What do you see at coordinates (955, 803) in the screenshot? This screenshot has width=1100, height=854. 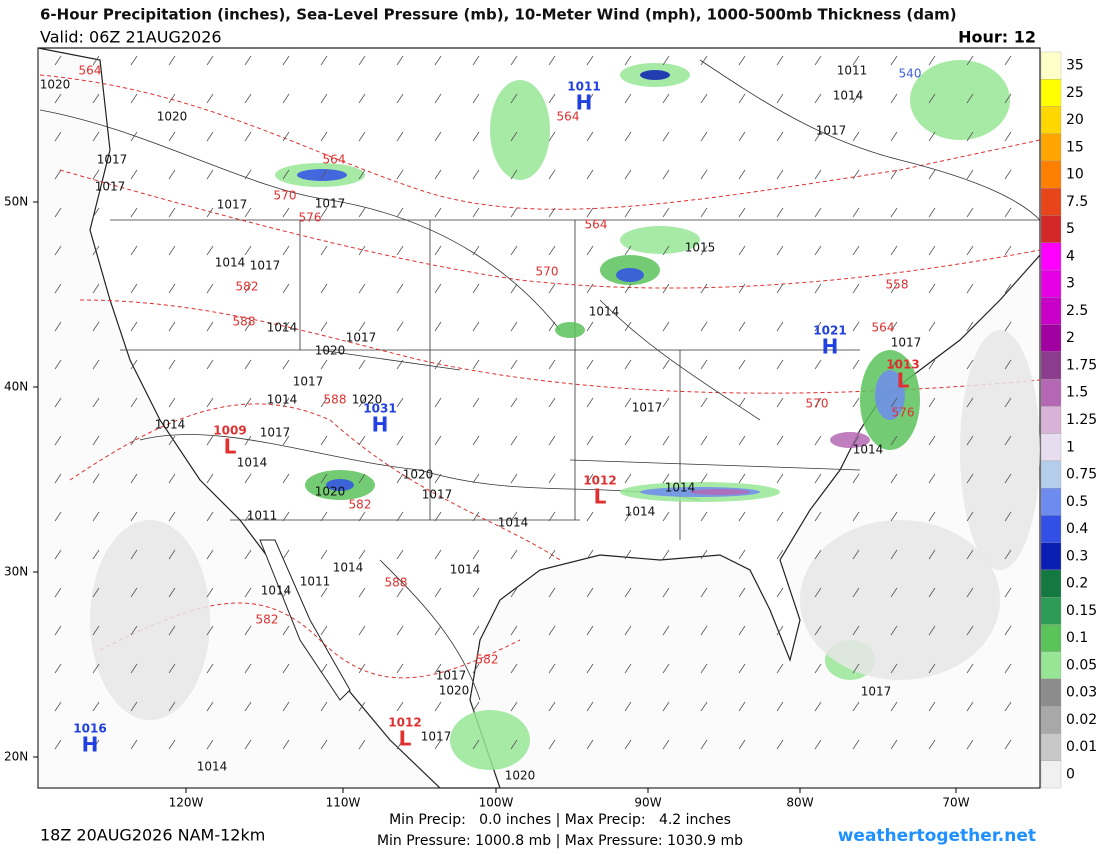 I see `lon-label: 70W` at bounding box center [955, 803].